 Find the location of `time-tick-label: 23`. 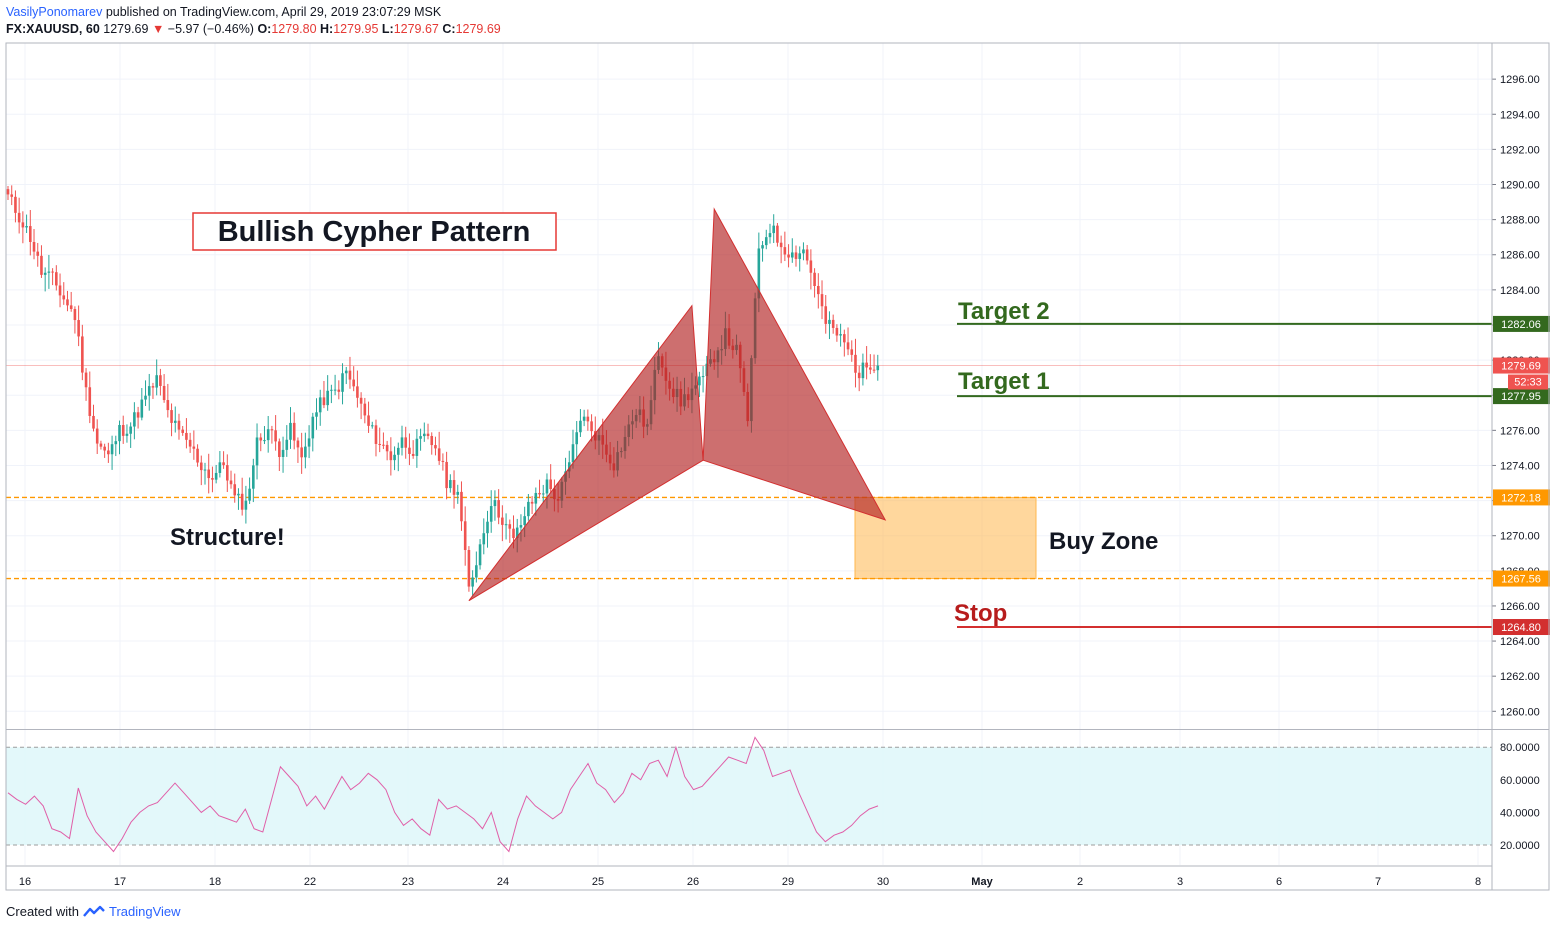

time-tick-label: 23 is located at coordinates (408, 882).